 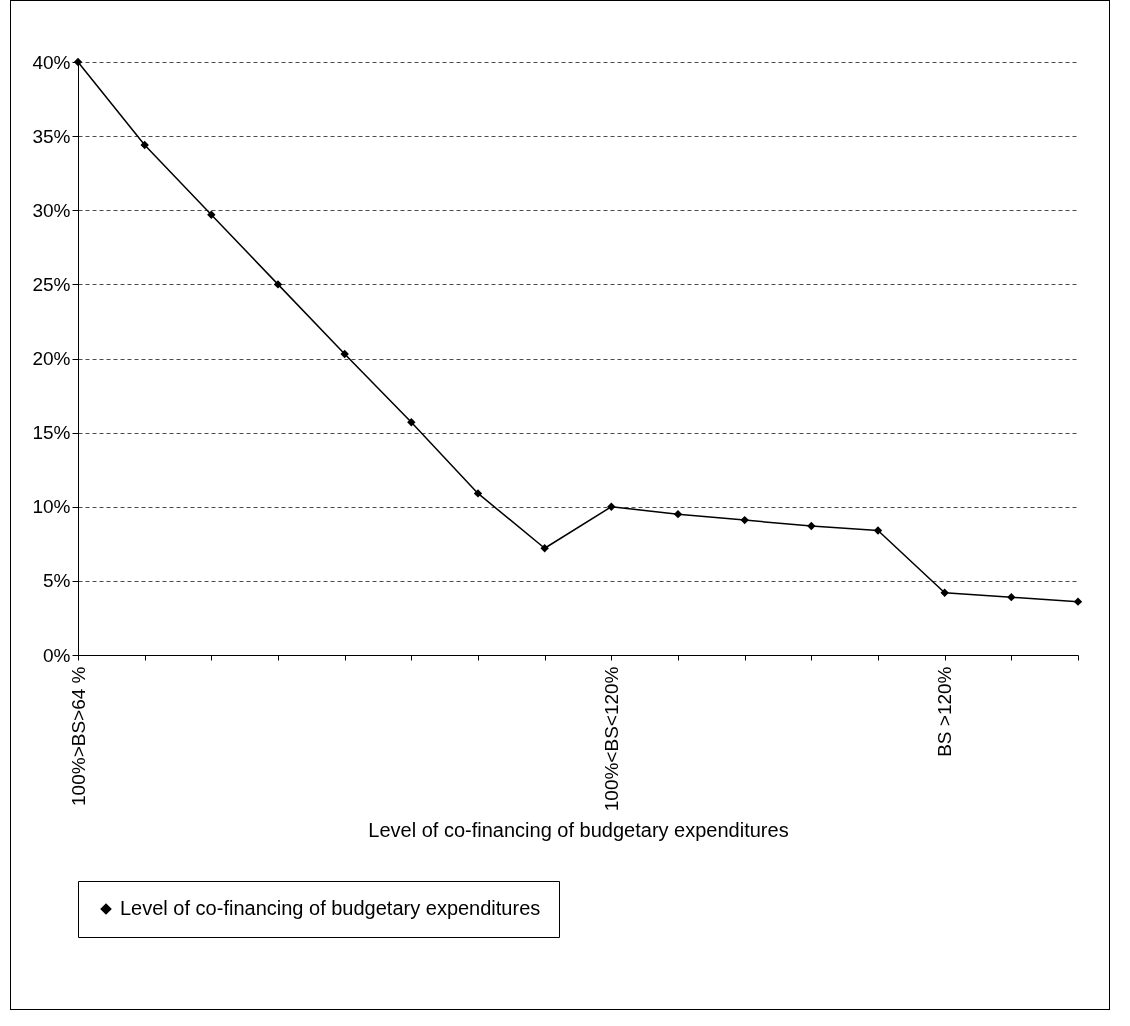 I want to click on x-axis-title: Level of co-financing of budgetary expenditures, so click(x=578, y=830).